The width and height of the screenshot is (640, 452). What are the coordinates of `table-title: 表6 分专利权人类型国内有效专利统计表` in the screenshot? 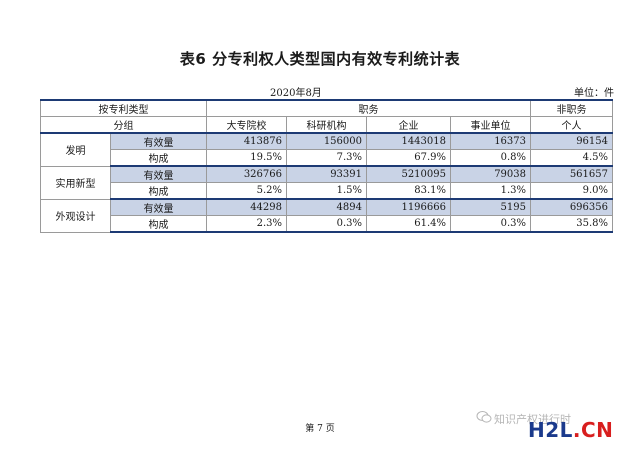 It's located at (320, 59).